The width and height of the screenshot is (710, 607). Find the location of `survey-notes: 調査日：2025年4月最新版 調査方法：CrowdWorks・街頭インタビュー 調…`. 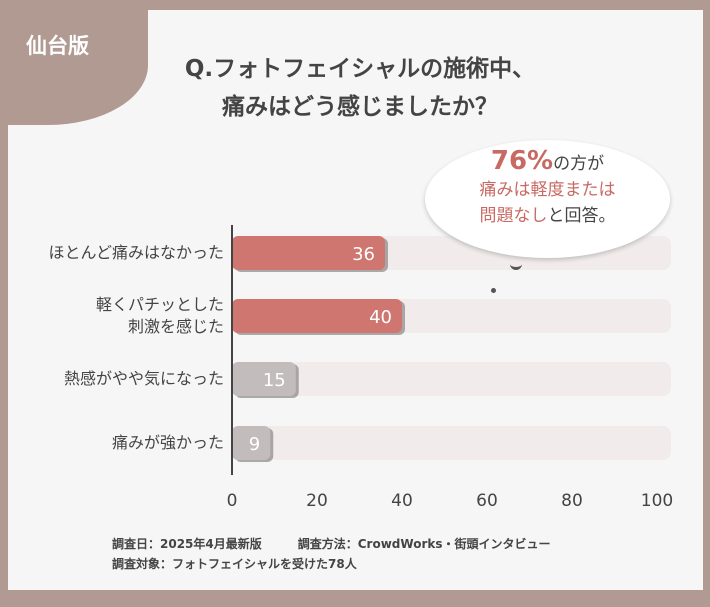

survey-notes: 調査日：2025年4月最新版 調査方法：CrowdWorks・街頭インタビュー 調… is located at coordinates (331, 554).